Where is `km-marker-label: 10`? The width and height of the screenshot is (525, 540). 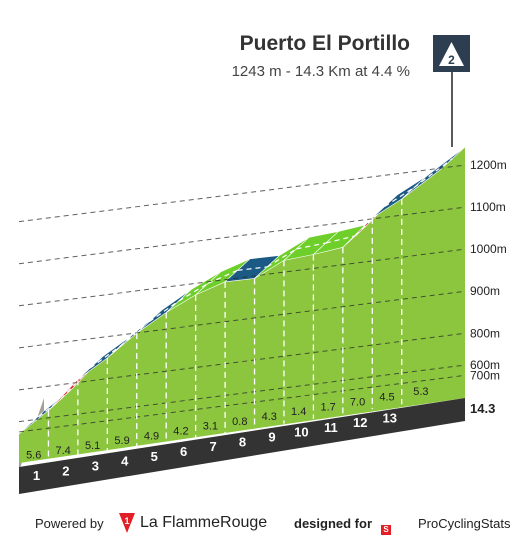 km-marker-label: 10 is located at coordinates (301, 432).